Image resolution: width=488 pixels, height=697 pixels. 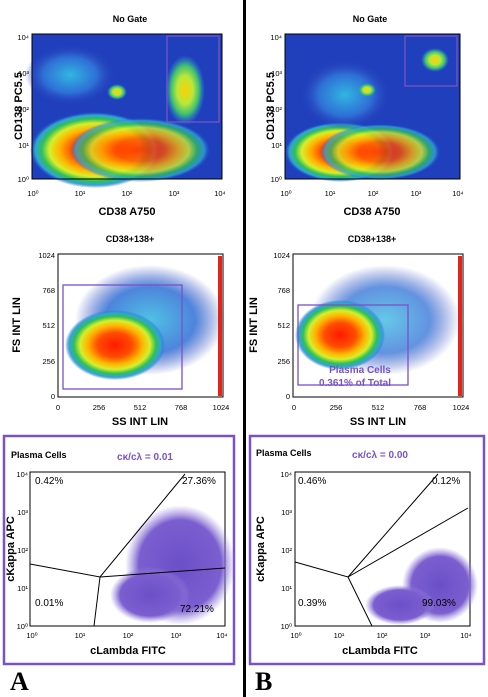 What do you see at coordinates (355, 383) in the screenshot?
I see `gate-percent: 0.361% of Total` at bounding box center [355, 383].